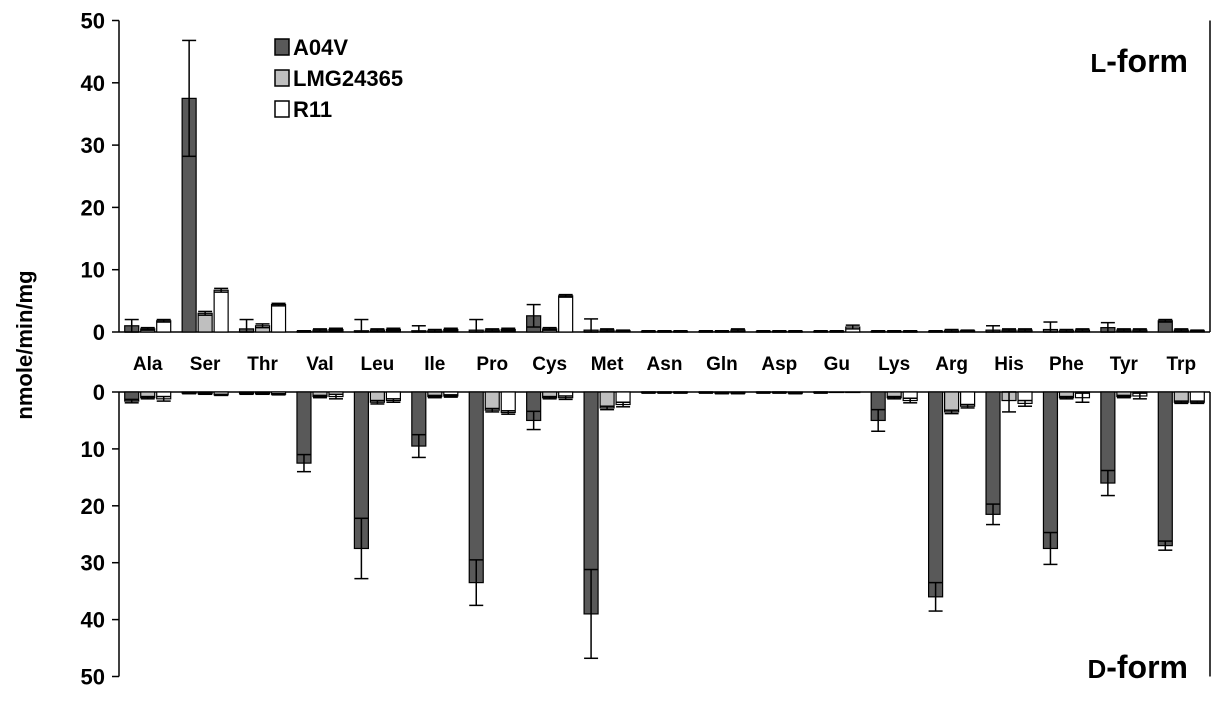  What do you see at coordinates (566, 314) in the screenshot?
I see `bar-r11-cys` at bounding box center [566, 314].